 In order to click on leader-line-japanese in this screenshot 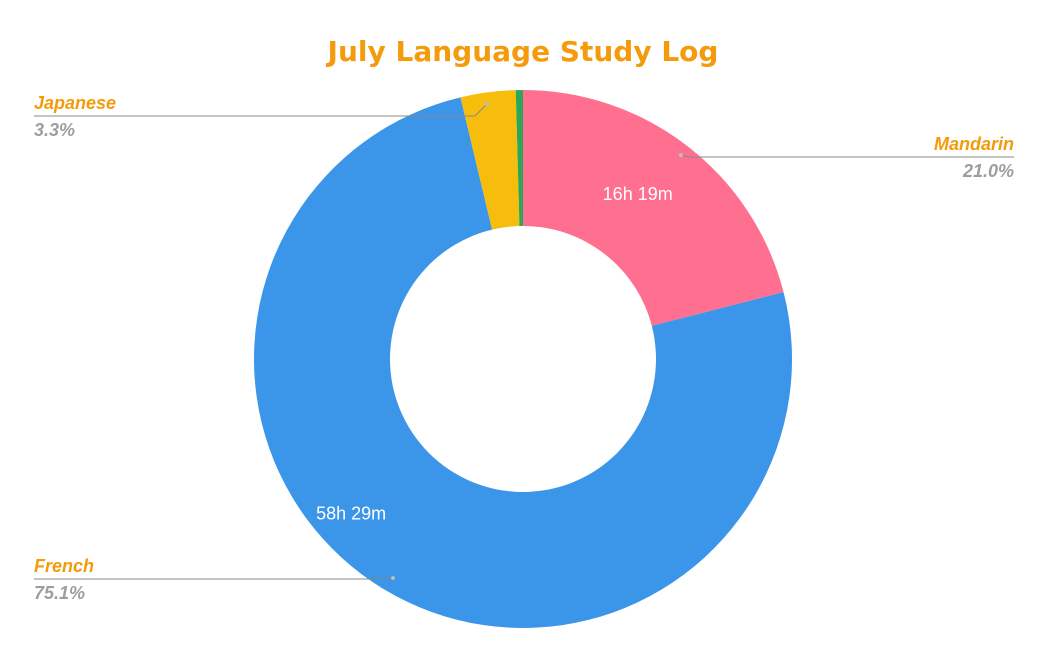, I will do `click(261, 110)`.